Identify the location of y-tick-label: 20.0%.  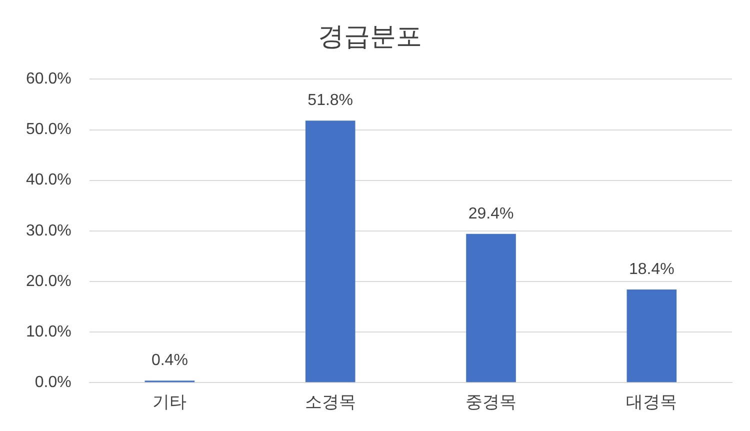
(49, 281).